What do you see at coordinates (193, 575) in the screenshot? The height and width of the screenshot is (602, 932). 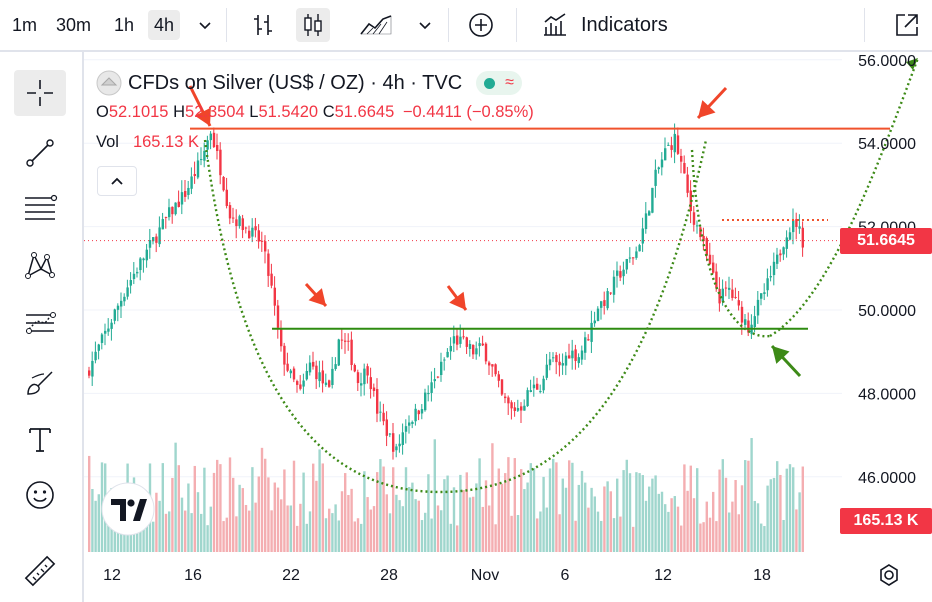 I see `time-tick-label: 16` at bounding box center [193, 575].